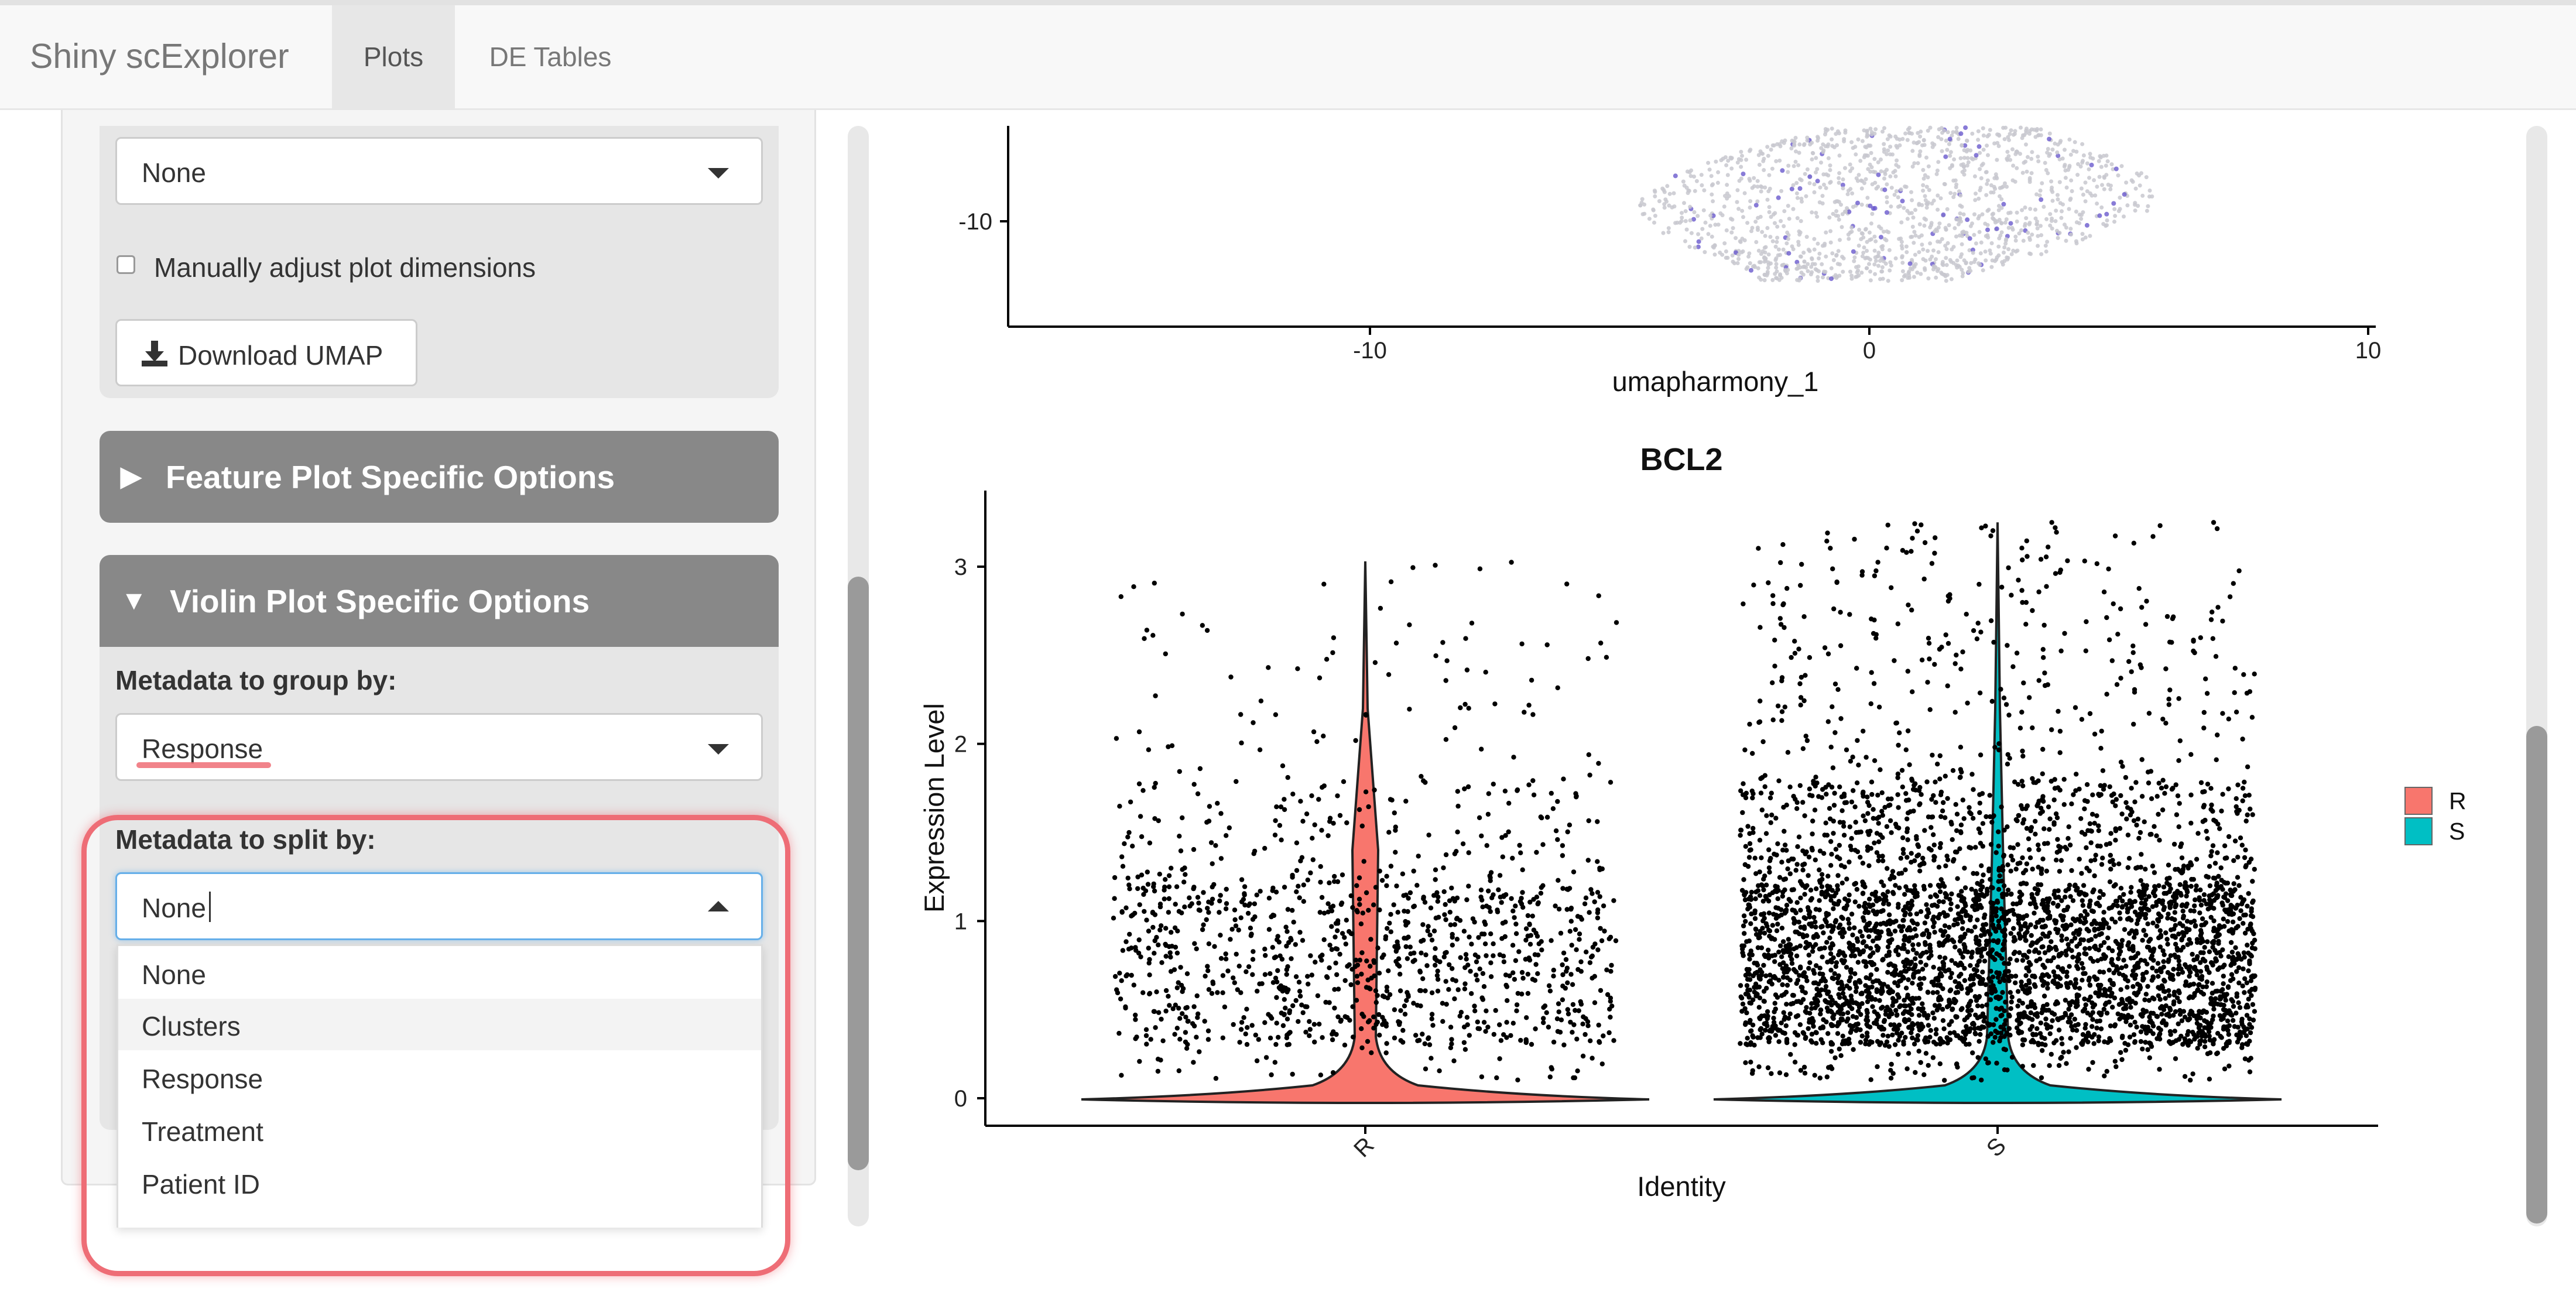  I want to click on tab-de-tables: DE Tables, so click(550, 57).